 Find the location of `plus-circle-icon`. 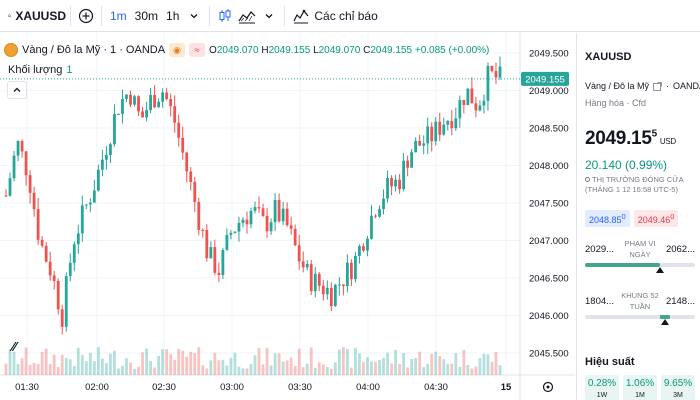

plus-circle-icon is located at coordinates (86, 15).